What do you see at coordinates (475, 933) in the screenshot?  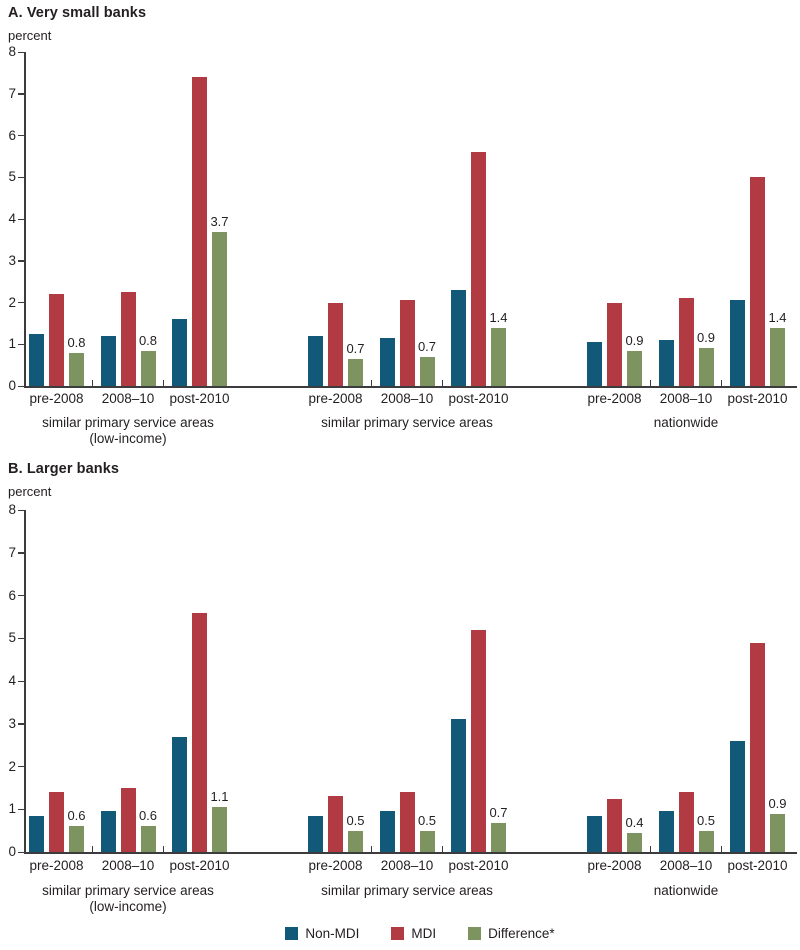 I see `difference-swatch-icon` at bounding box center [475, 933].